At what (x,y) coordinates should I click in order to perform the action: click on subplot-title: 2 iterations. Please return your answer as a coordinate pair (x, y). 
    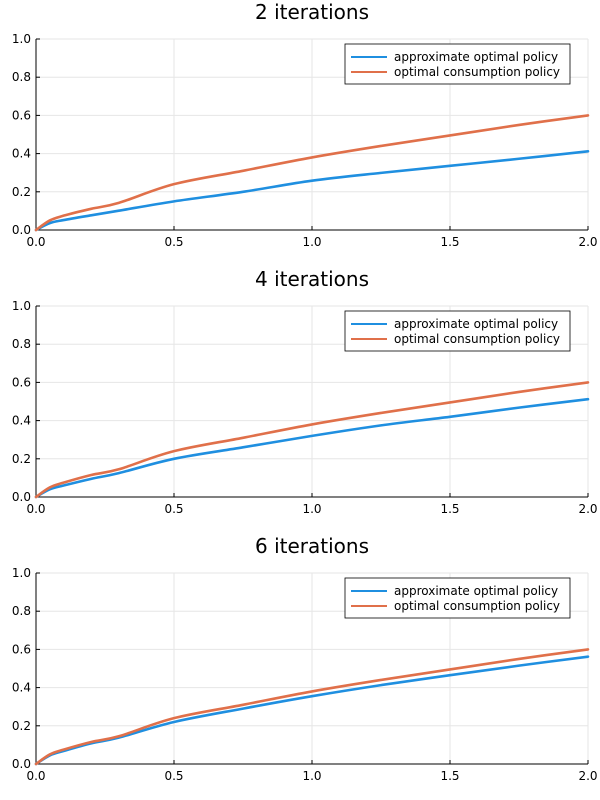
    Looking at the image, I should click on (312, 12).